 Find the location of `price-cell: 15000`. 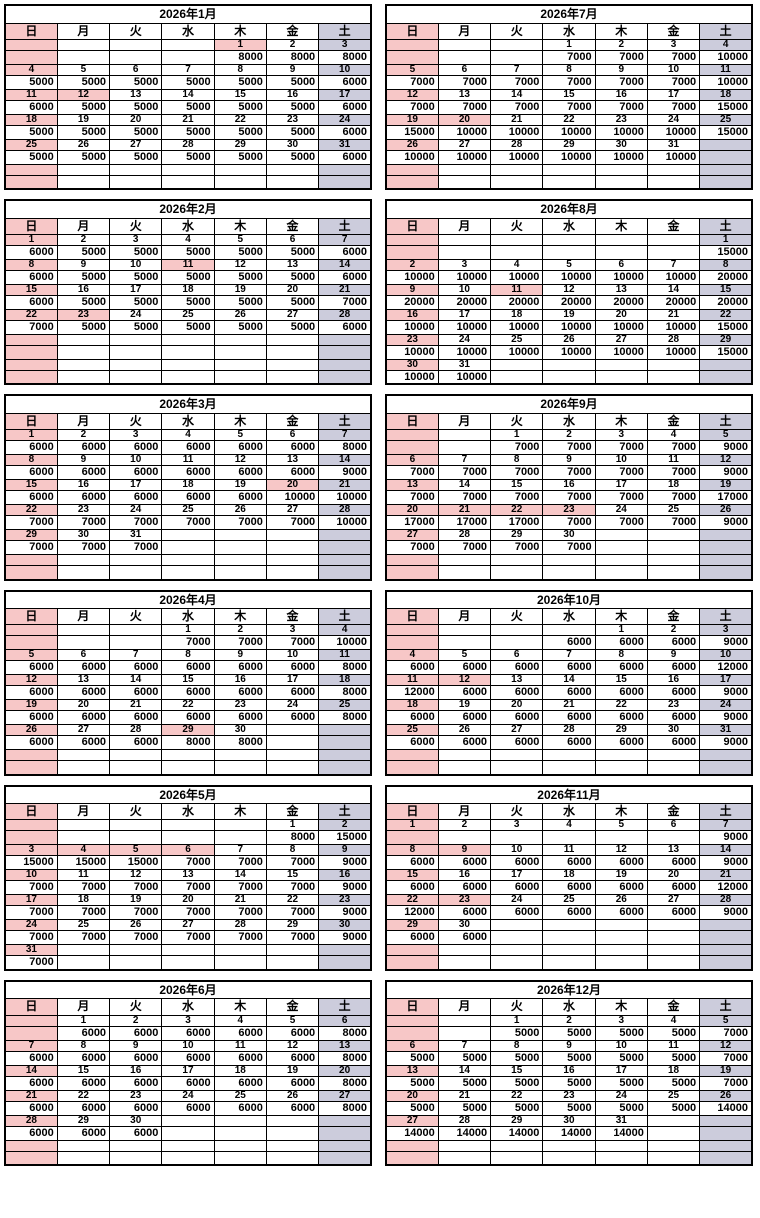

price-cell: 15000 is located at coordinates (726, 252).